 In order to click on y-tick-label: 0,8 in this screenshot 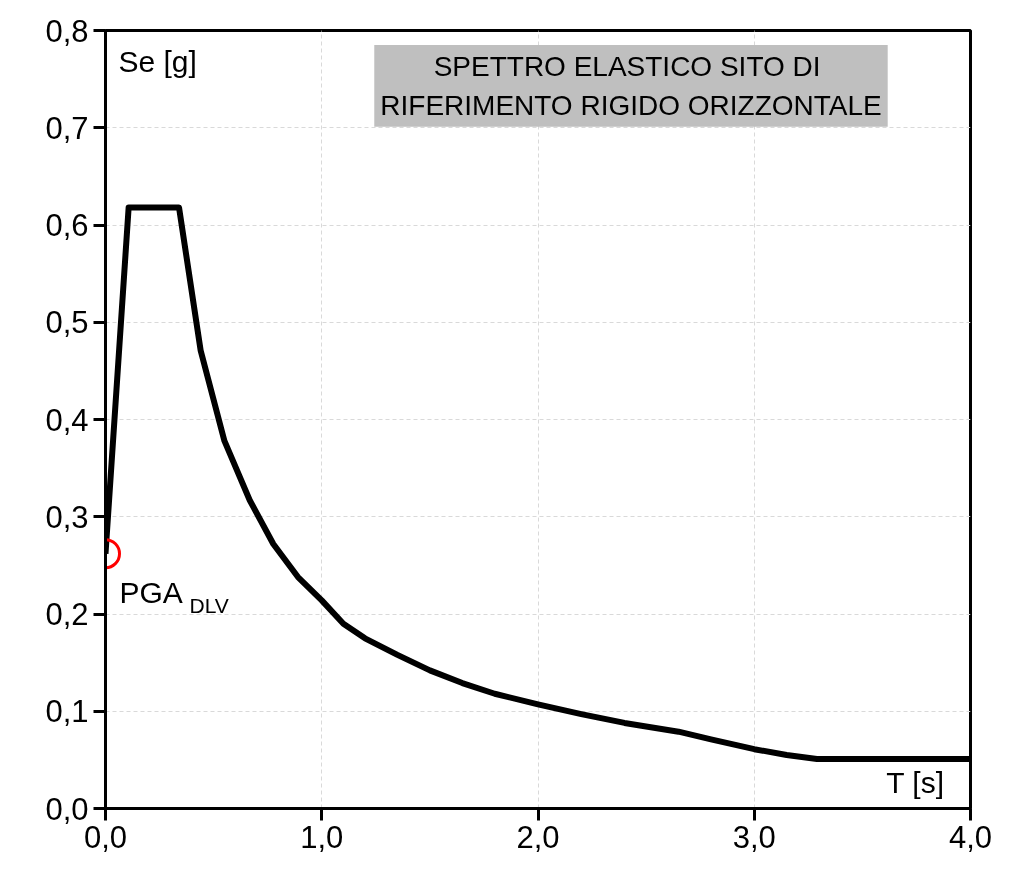, I will do `click(67, 31)`.